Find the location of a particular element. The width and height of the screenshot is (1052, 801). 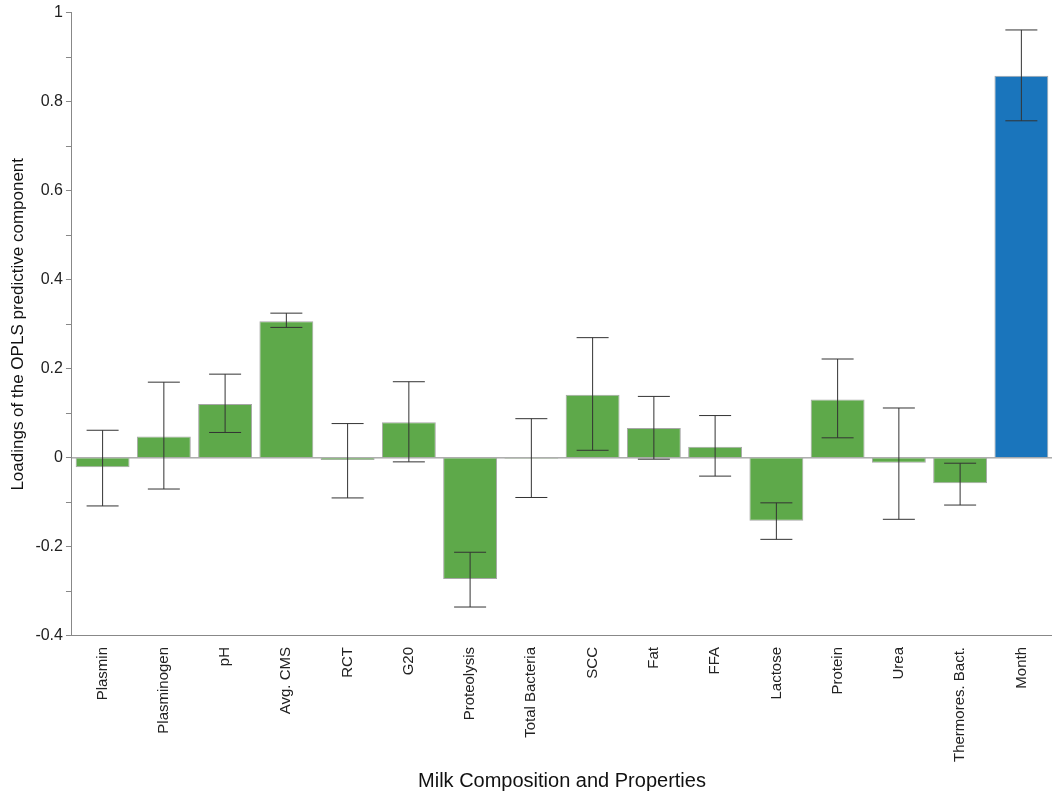

y-tick-label: 0.8 is located at coordinates (52, 101).